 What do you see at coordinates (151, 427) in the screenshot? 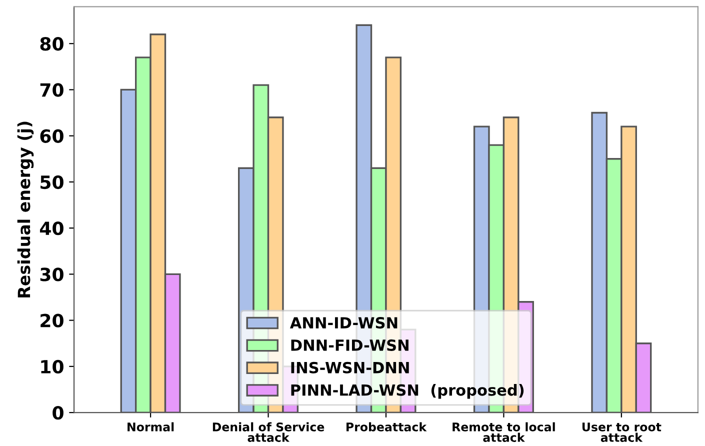
I see `x-tick-label: Normal` at bounding box center [151, 427].